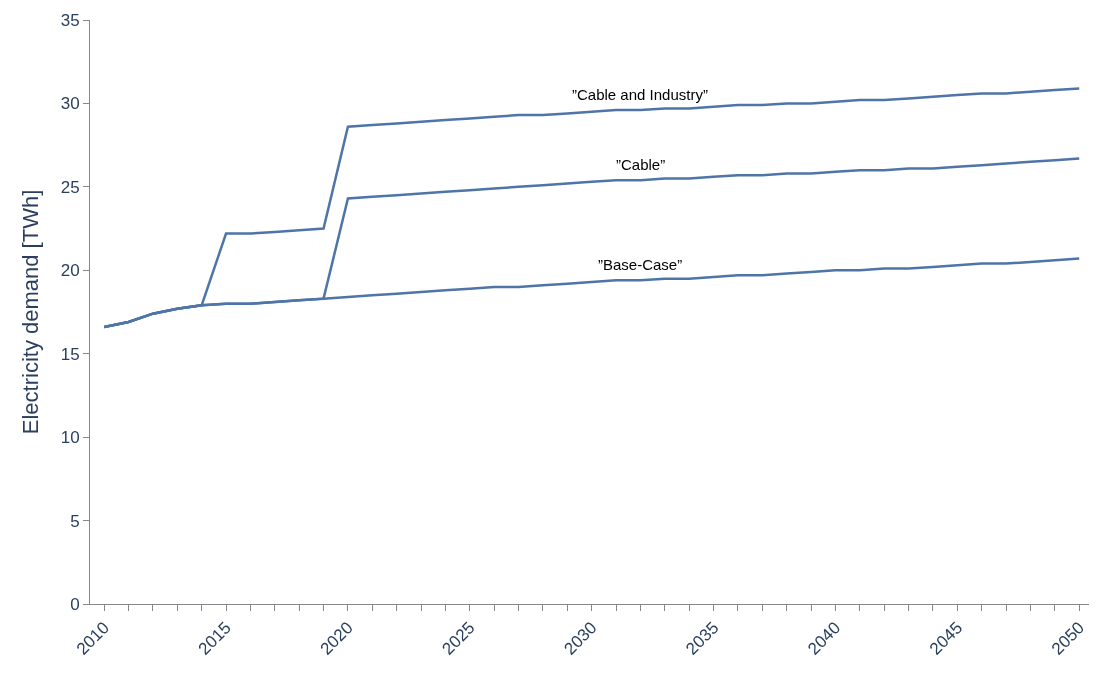  What do you see at coordinates (75, 521) in the screenshot?
I see `y-tick-label: 5` at bounding box center [75, 521].